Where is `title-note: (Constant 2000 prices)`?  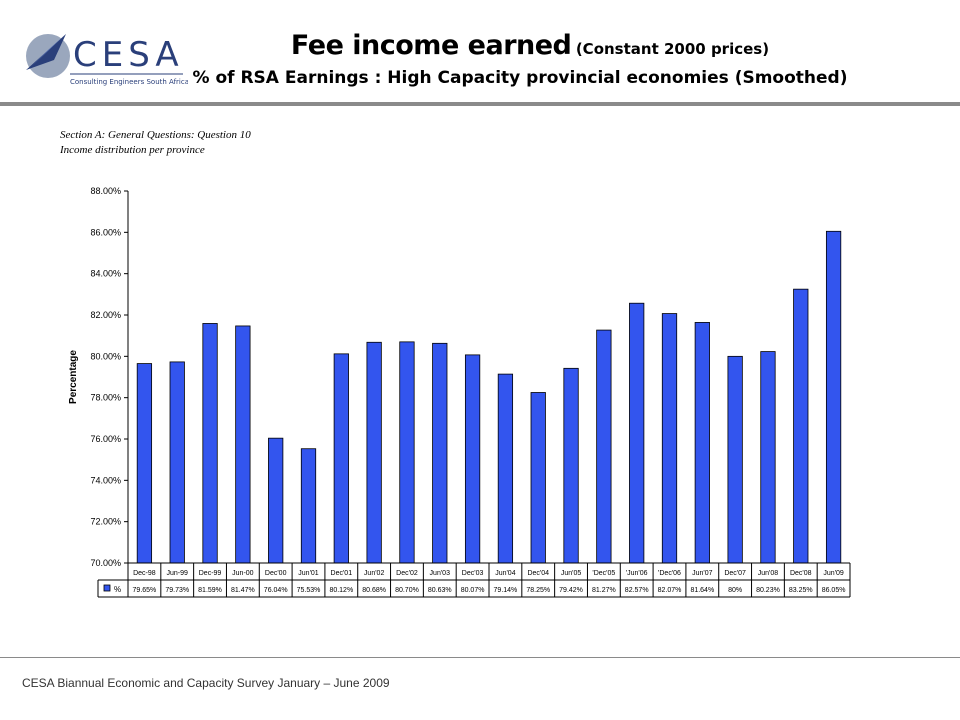
title-note: (Constant 2000 prices) is located at coordinates (672, 49).